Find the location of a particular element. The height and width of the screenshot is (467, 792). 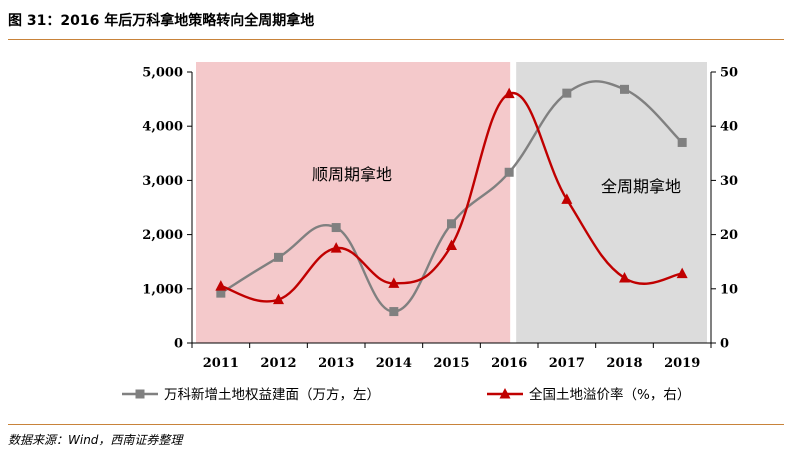

x-tick-label: 2017 is located at coordinates (567, 363).